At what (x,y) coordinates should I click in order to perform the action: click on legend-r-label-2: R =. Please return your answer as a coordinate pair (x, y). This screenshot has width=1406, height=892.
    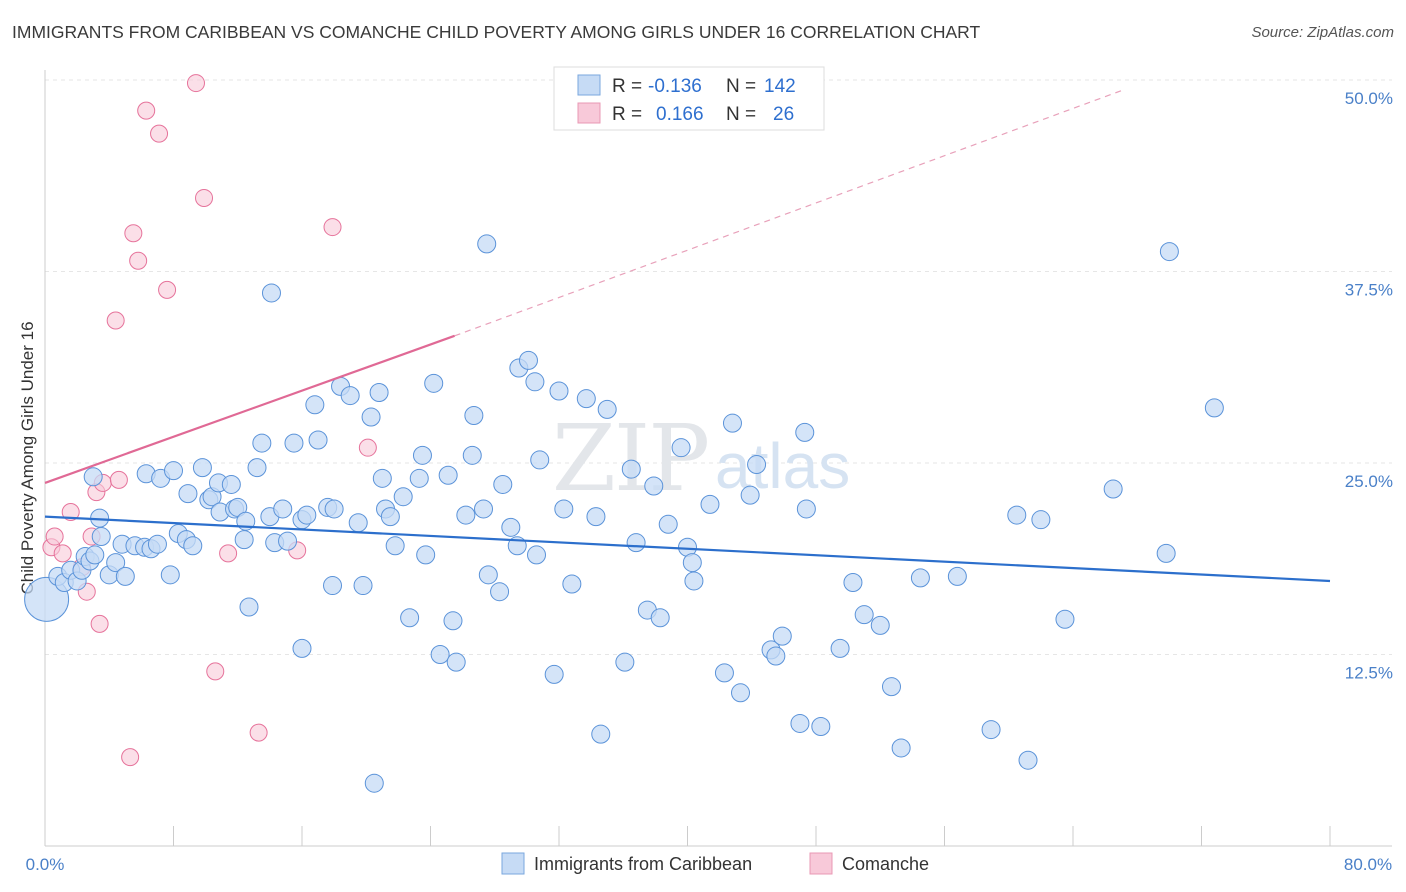
    Looking at the image, I should click on (627, 114).